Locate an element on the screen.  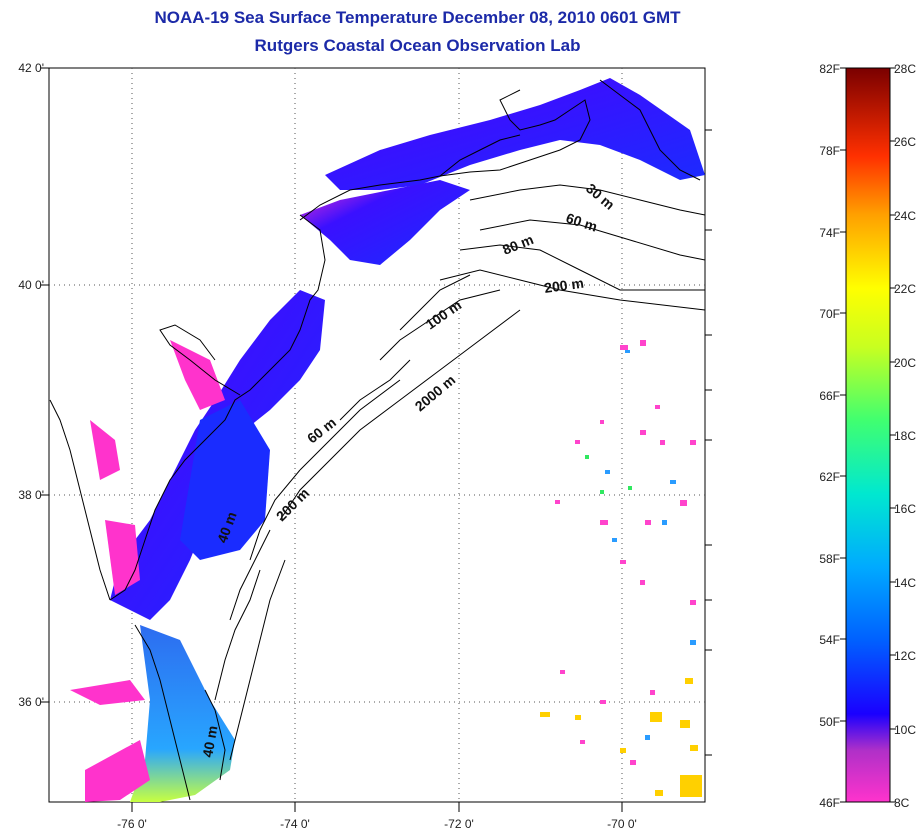
cbar-f-46: 46F is located at coordinates (829, 803).